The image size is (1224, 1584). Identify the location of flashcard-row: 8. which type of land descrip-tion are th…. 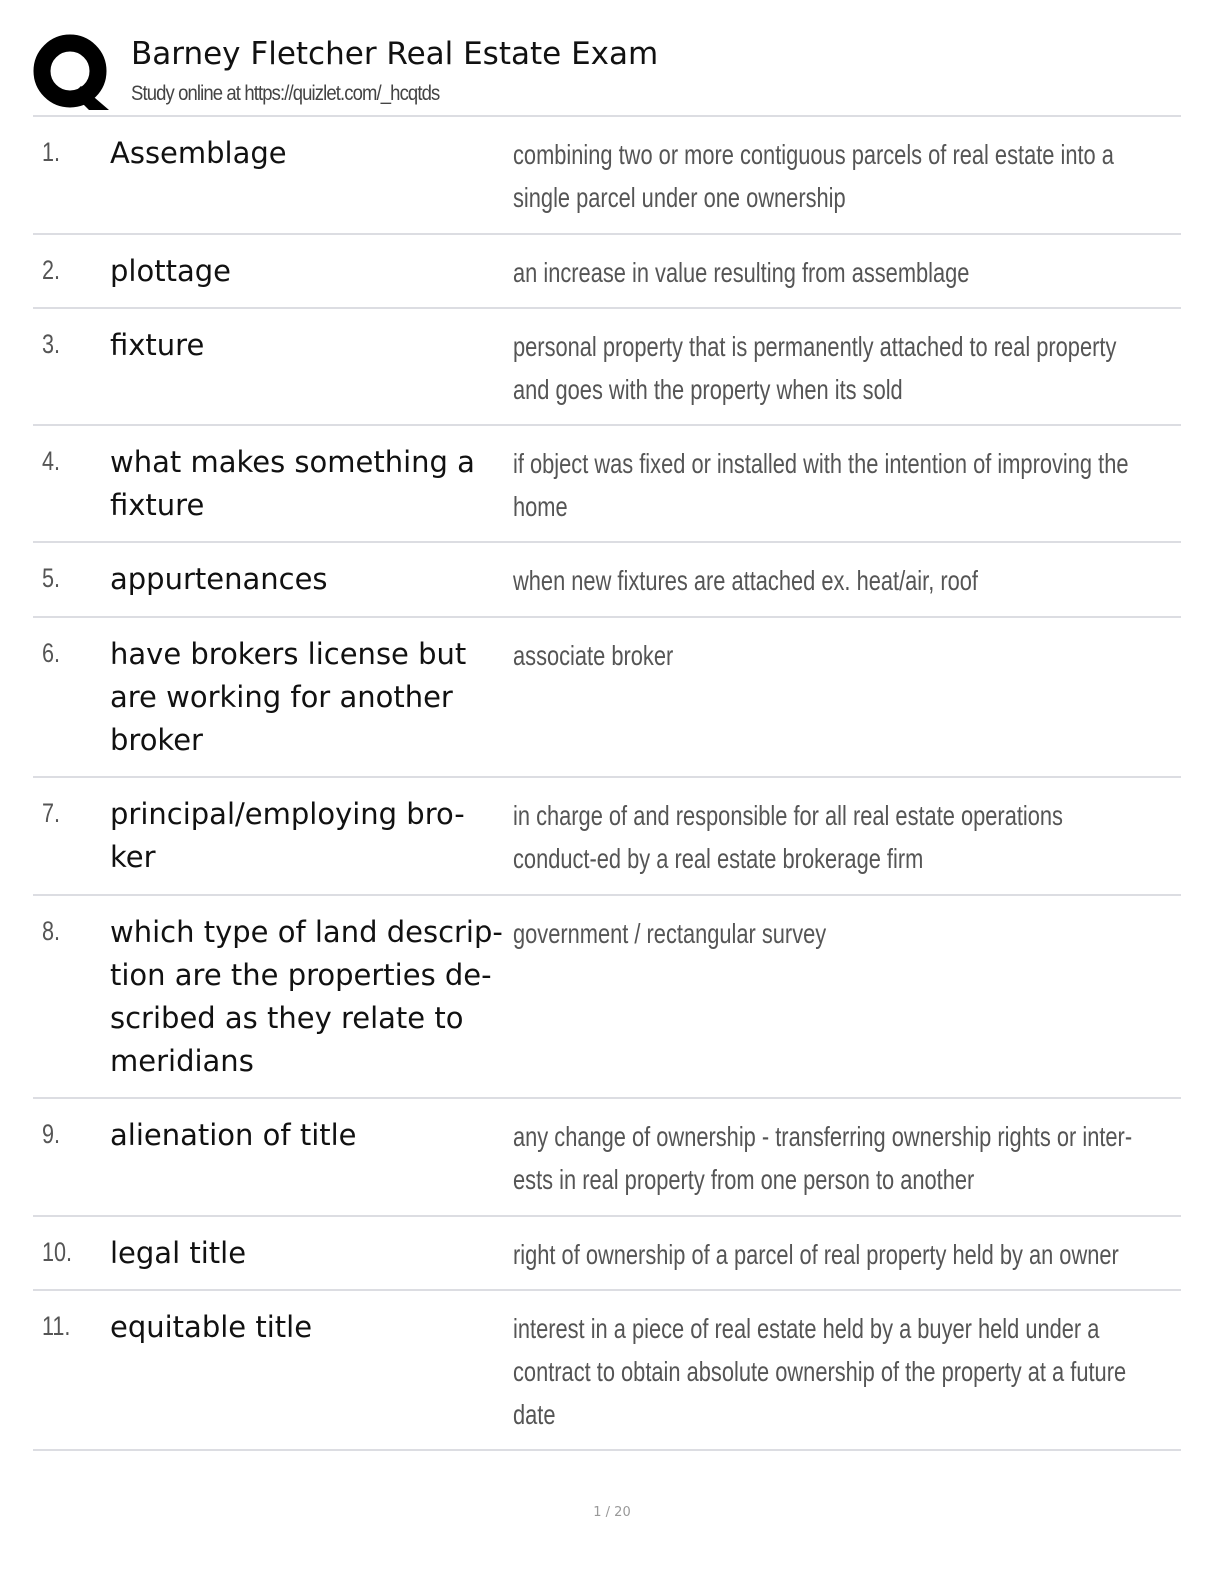
(607, 997).